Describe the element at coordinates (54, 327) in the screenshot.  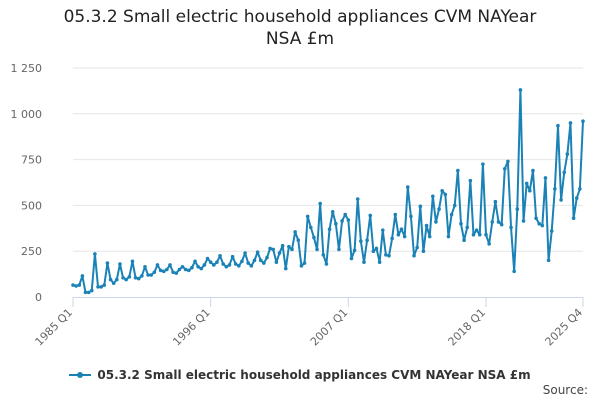
I see `x-tick-label: 1985 Q1` at that location.